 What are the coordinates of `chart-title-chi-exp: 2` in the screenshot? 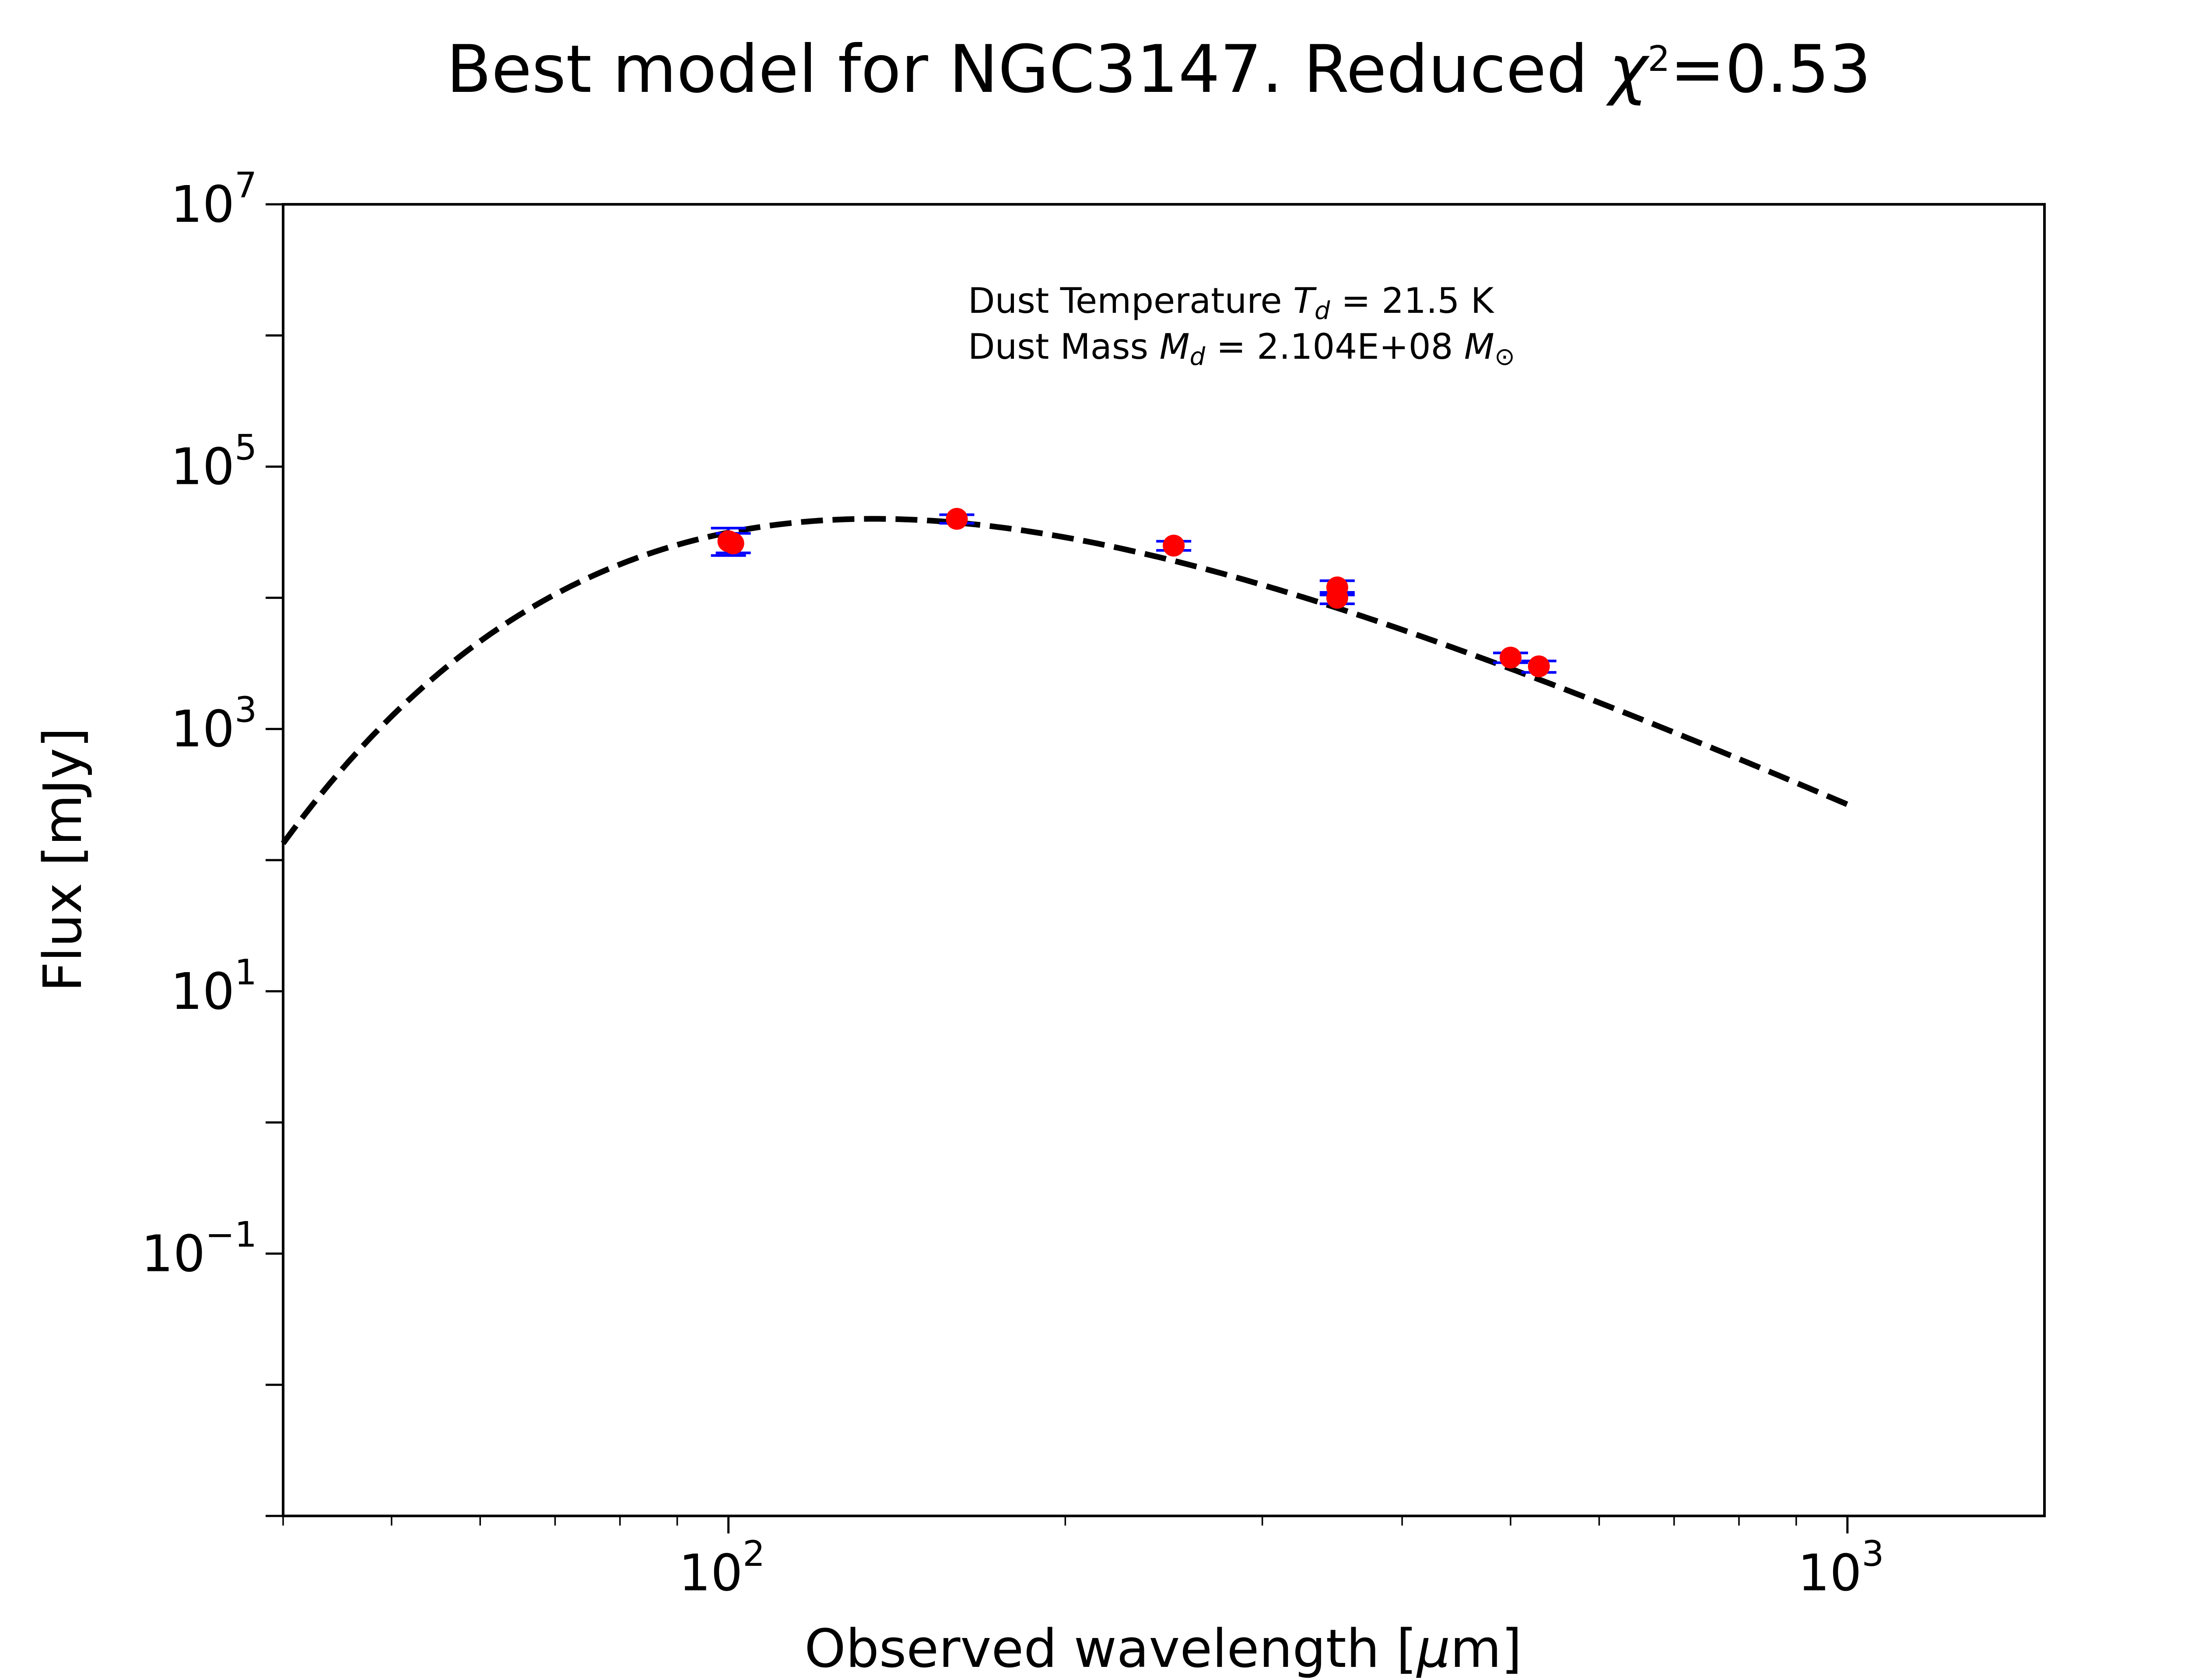 It's located at (1659, 58).